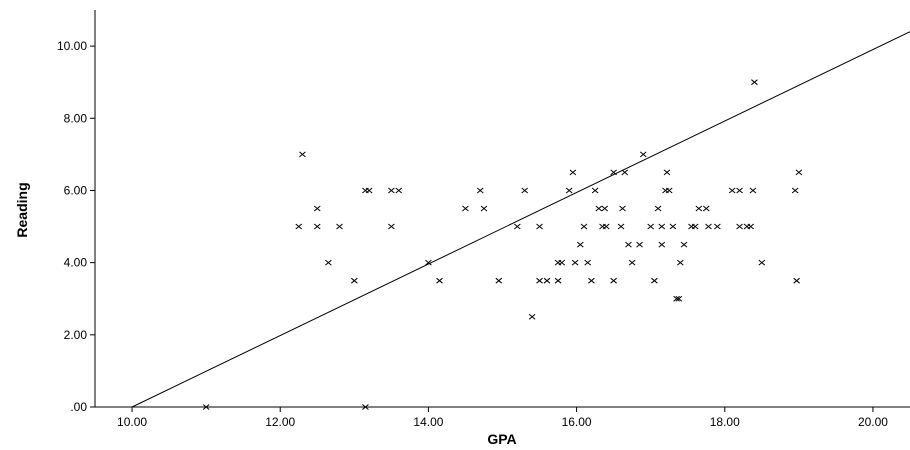 The width and height of the screenshot is (910, 450). What do you see at coordinates (280, 422) in the screenshot?
I see `x-tick-label: 12.00` at bounding box center [280, 422].